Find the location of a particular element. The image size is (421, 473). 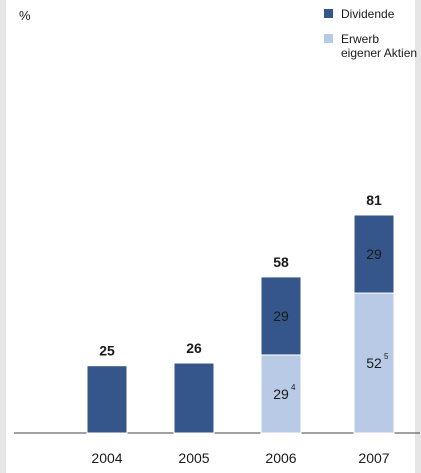

total-label-2004: 25 is located at coordinates (107, 351).